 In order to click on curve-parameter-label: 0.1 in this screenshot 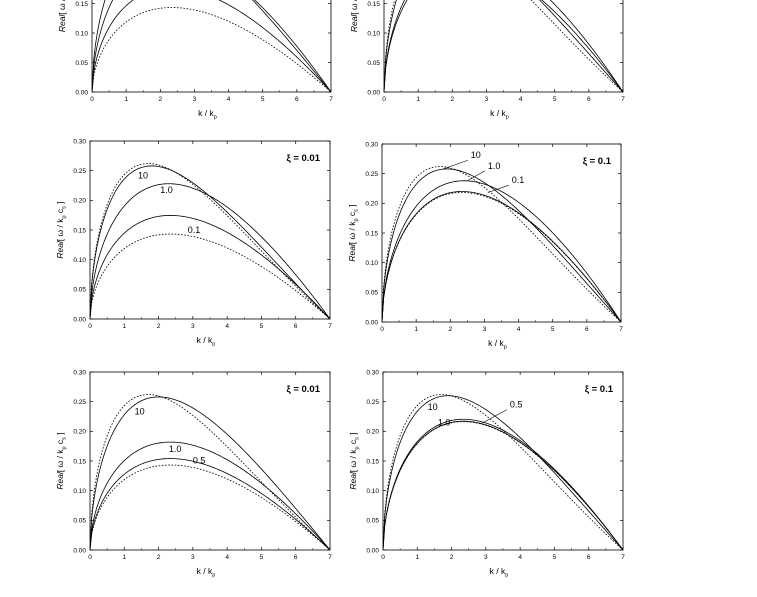, I will do `click(194, 230)`.